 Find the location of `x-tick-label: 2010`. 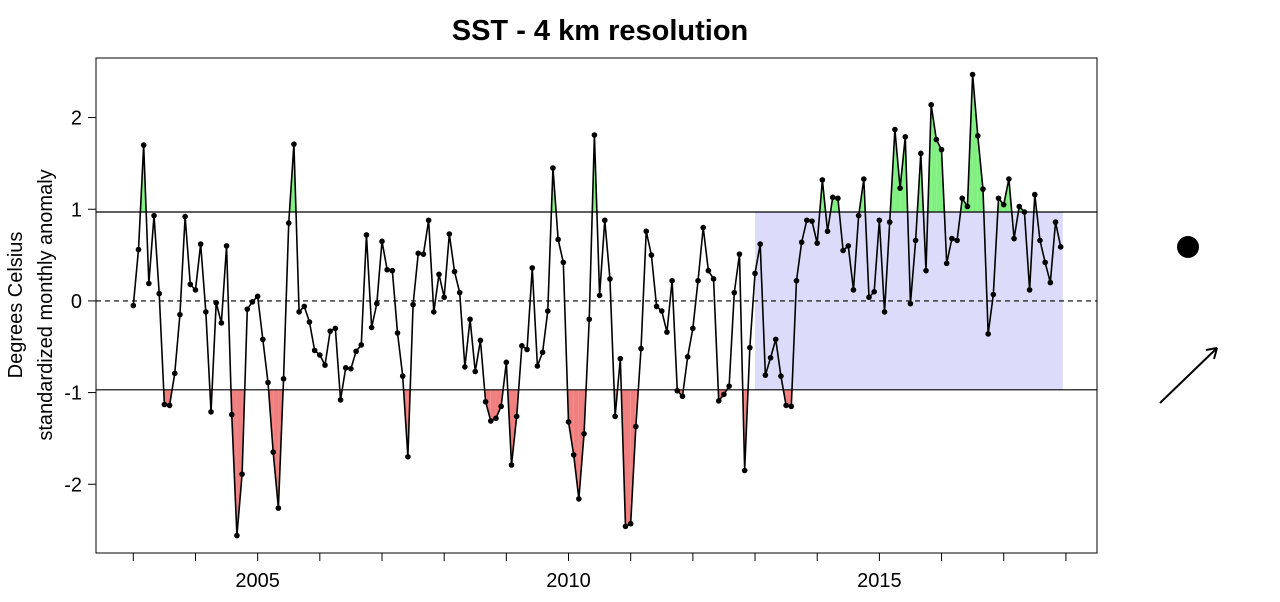

x-tick-label: 2010 is located at coordinates (568, 581).